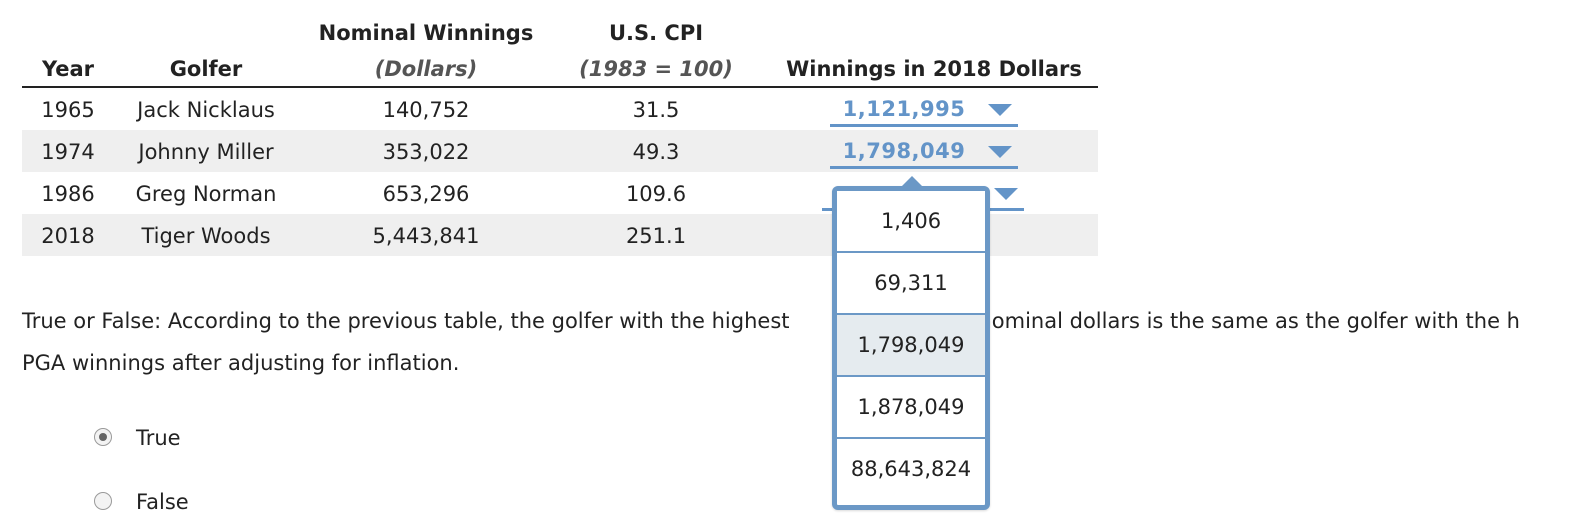 This screenshot has height=520, width=1572. Describe the element at coordinates (68, 69) in the screenshot. I see `header-year: Year` at that location.